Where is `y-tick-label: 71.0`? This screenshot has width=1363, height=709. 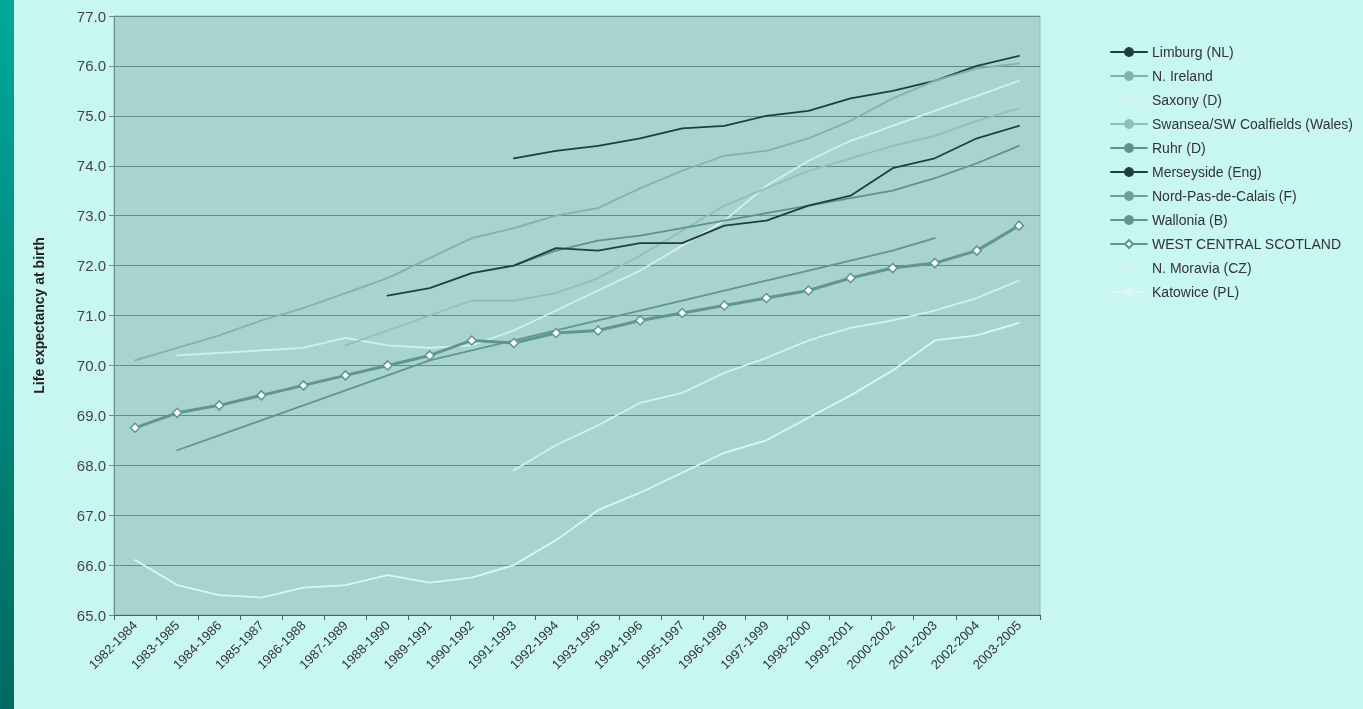
y-tick-label: 71.0 is located at coordinates (91, 315).